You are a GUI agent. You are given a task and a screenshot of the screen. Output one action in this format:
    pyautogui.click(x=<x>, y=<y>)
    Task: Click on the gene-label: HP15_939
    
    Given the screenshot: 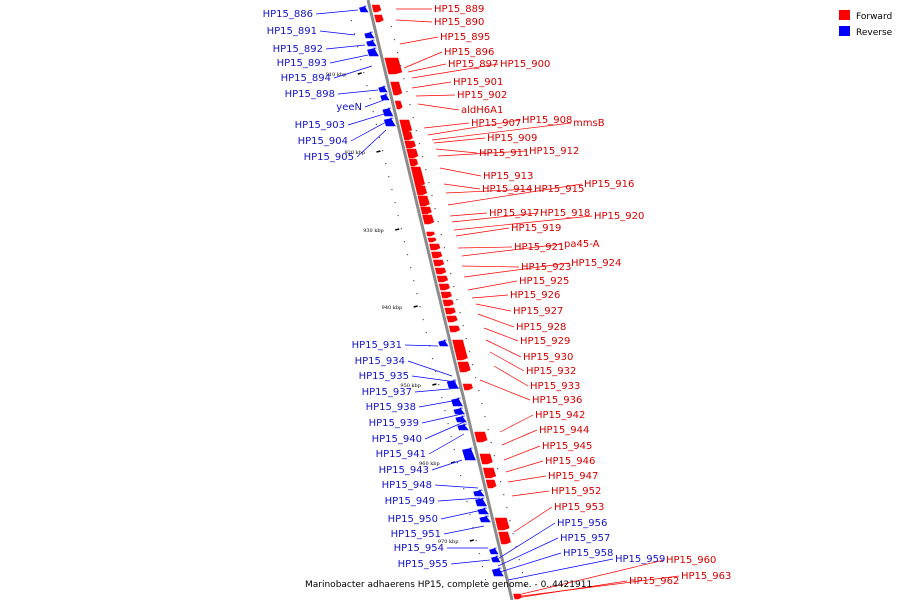 What is the action you would take?
    pyautogui.click(x=394, y=423)
    